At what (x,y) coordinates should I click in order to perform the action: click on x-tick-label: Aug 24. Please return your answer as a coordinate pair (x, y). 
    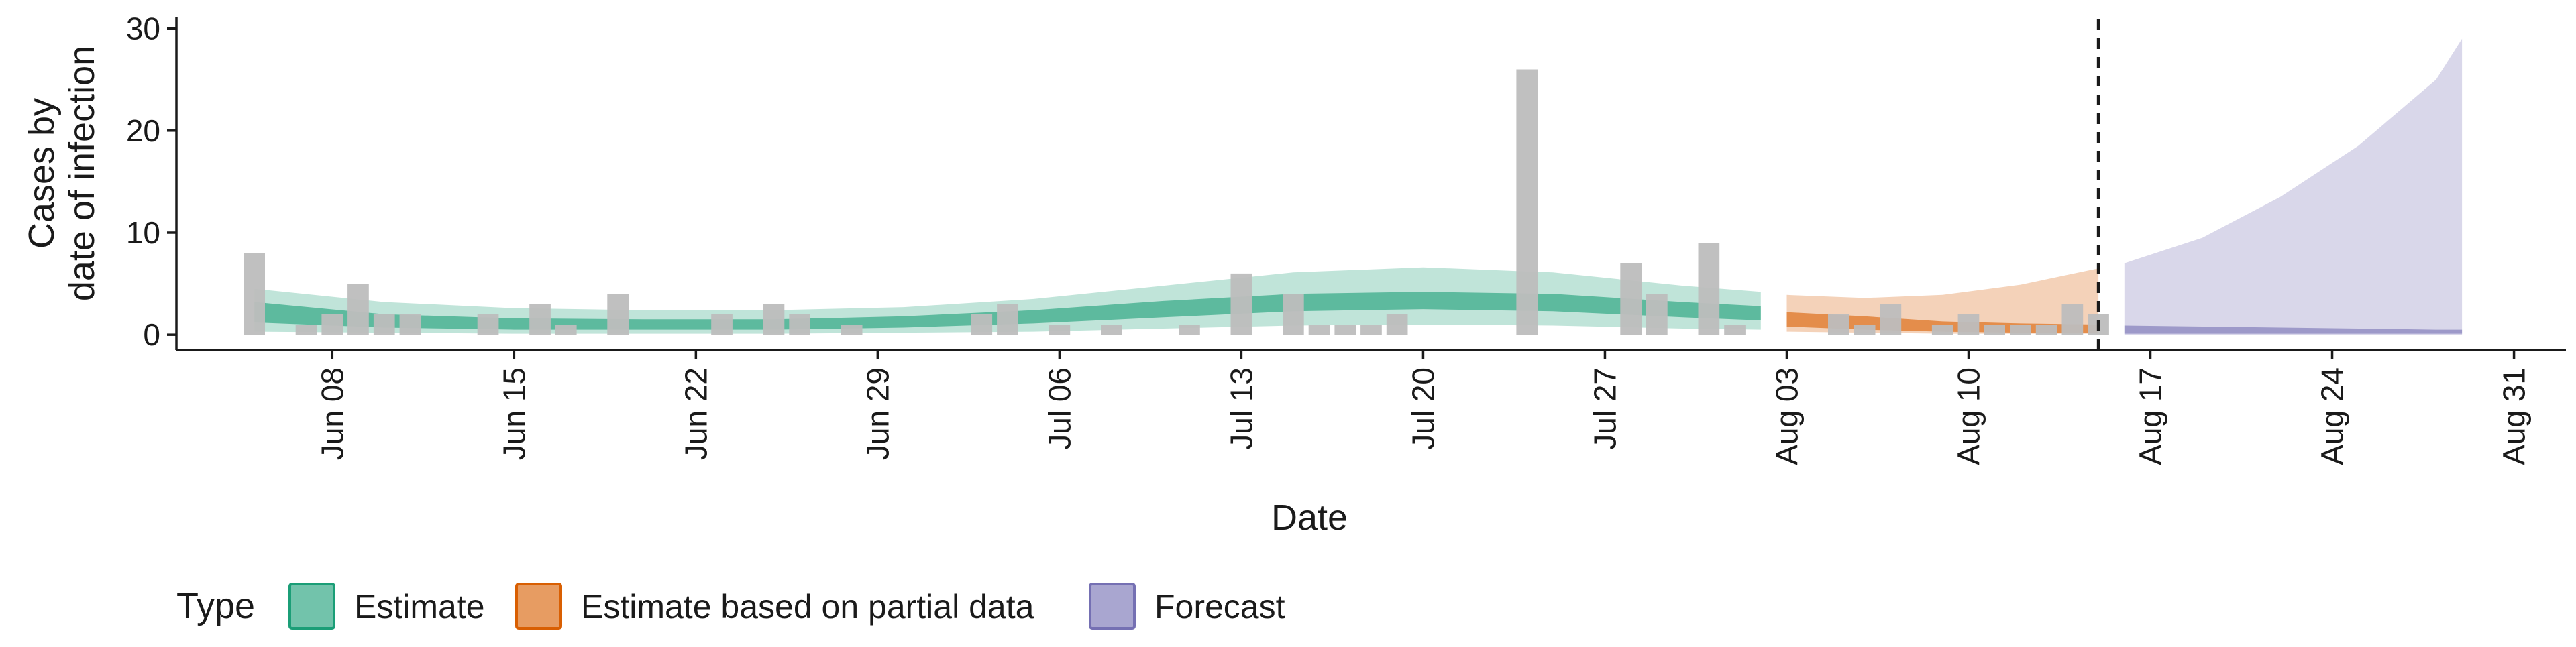
    Looking at the image, I should click on (2332, 416).